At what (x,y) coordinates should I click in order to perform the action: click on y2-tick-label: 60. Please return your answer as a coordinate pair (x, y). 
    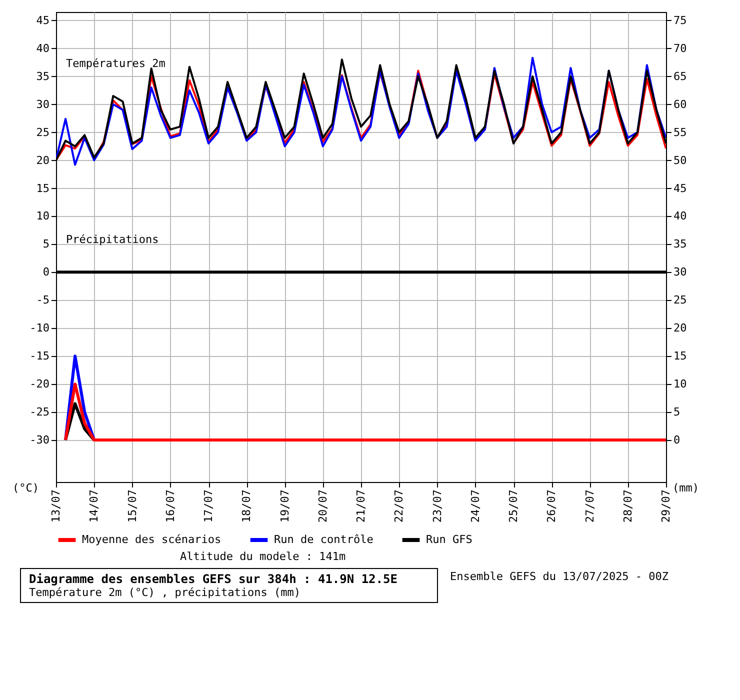
    Looking at the image, I should click on (680, 104).